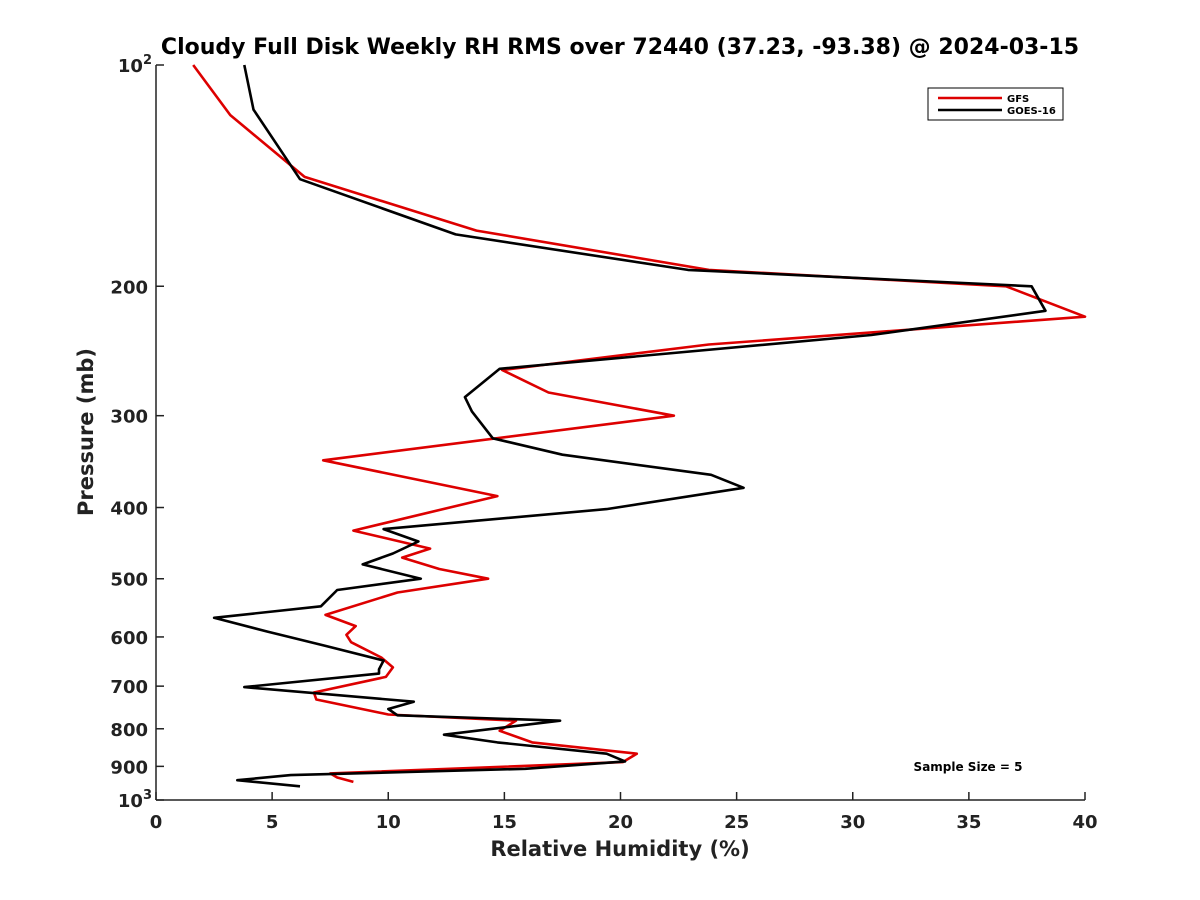 This screenshot has height=900, width=1200. I want to click on x-tick-label: 0, so click(156, 822).